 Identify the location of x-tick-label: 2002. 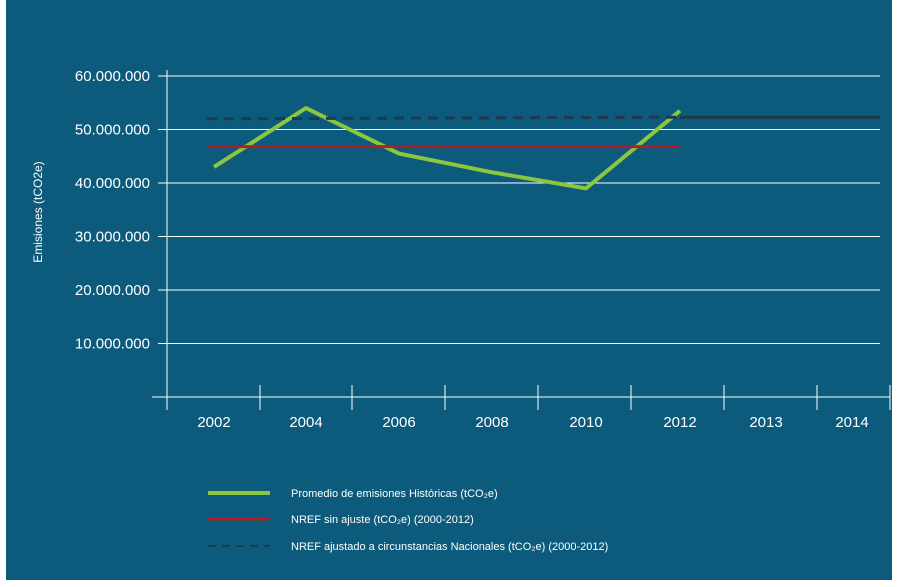
(213, 422).